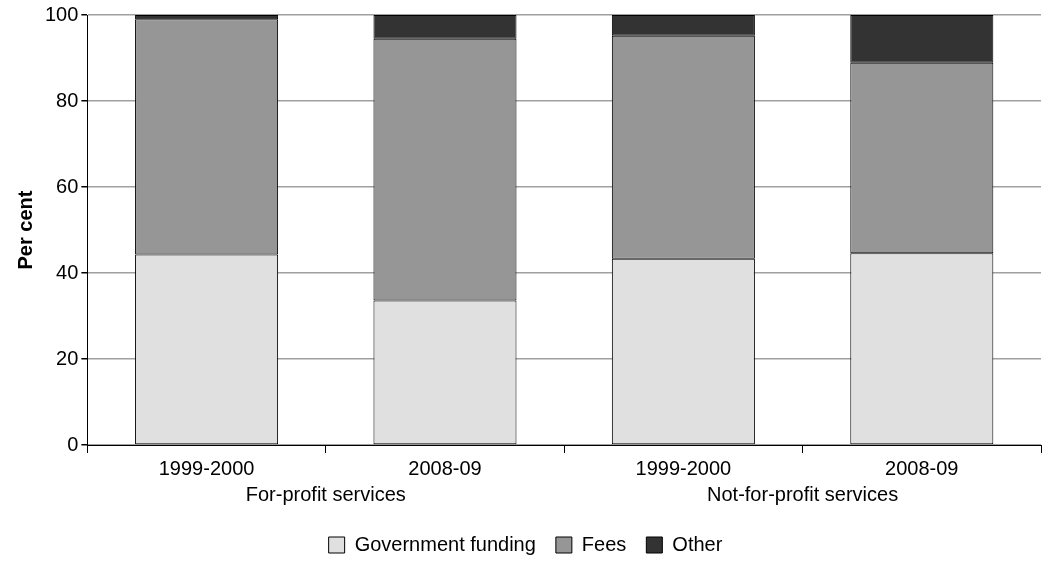 The image size is (1063, 571). What do you see at coordinates (73, 443) in the screenshot?
I see `y-tick-label: 0` at bounding box center [73, 443].